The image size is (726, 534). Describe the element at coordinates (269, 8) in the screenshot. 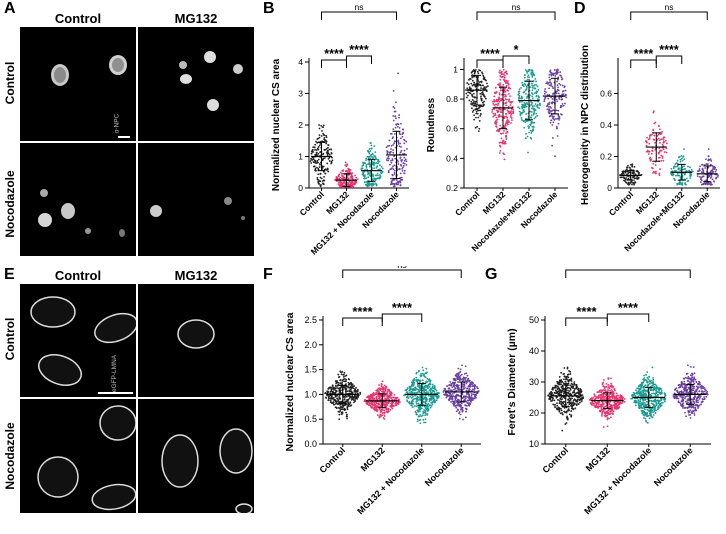

I see `panel-letter-b: B` at that location.